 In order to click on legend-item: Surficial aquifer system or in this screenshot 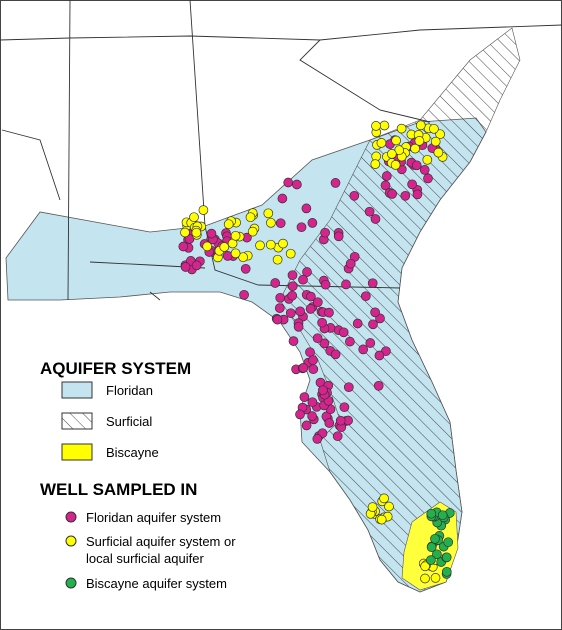, I will do `click(161, 541)`.